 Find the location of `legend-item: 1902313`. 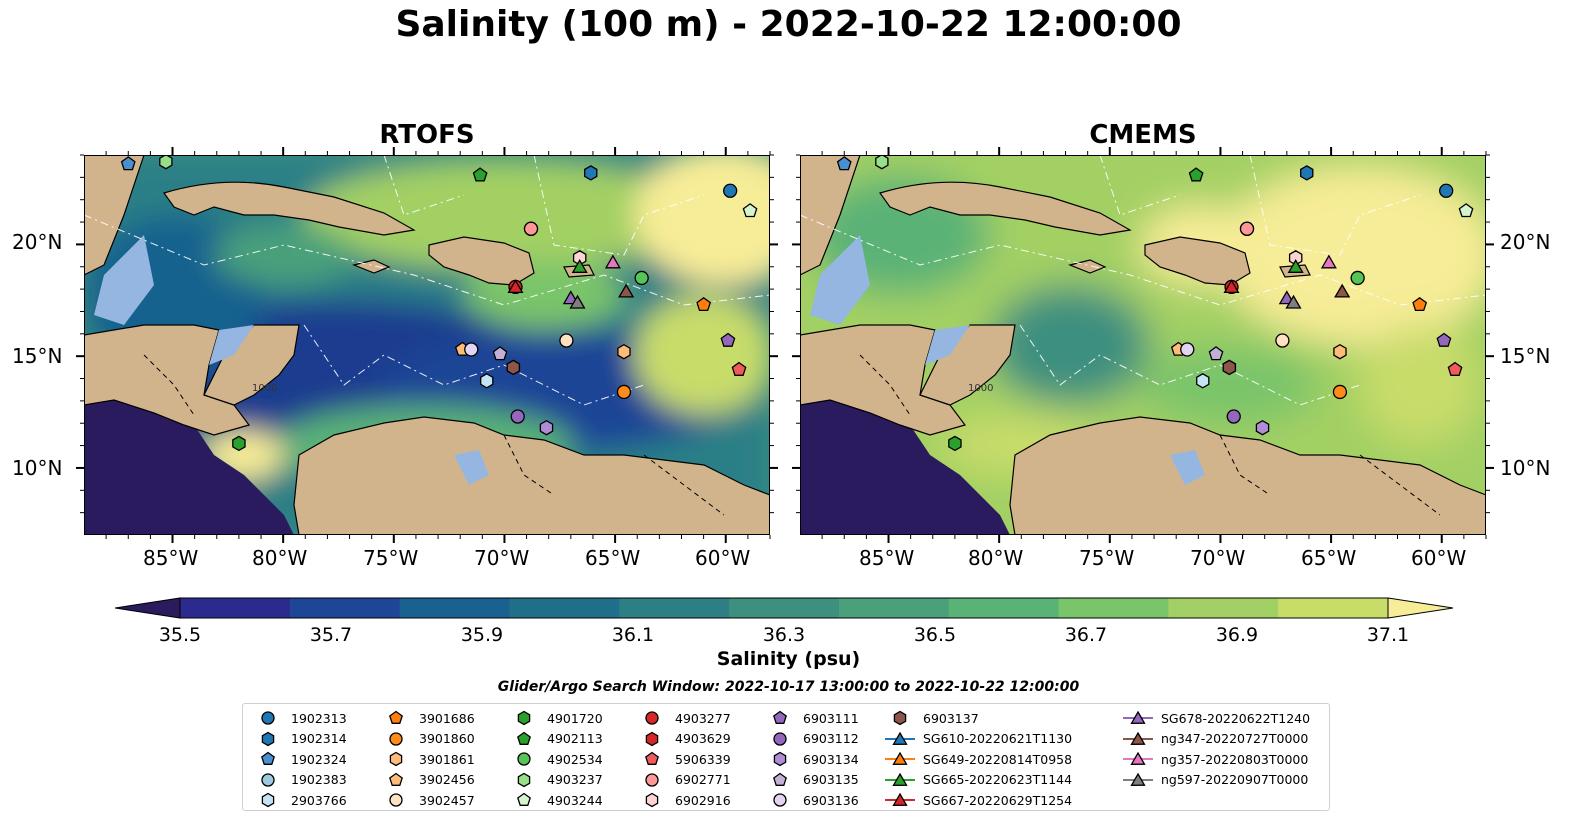

legend-item: 1902313 is located at coordinates (299, 718).